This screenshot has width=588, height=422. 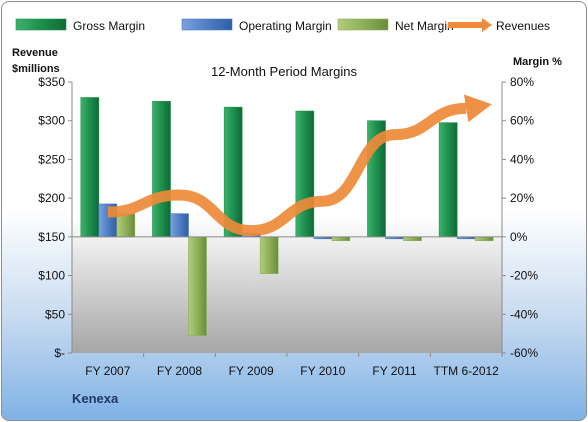 What do you see at coordinates (522, 82) in the screenshot?
I see `right-tick-label: 80%` at bounding box center [522, 82].